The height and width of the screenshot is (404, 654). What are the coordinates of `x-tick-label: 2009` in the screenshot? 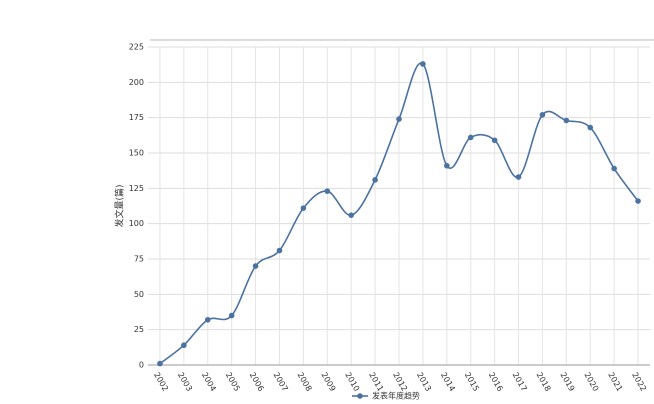 It's located at (328, 382).